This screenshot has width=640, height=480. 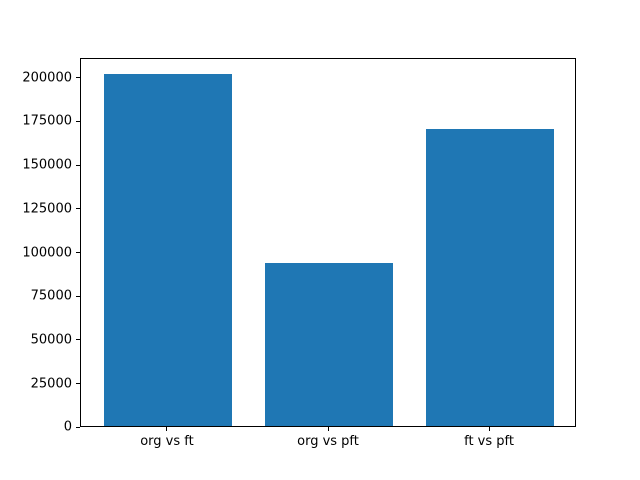 What do you see at coordinates (329, 344) in the screenshot?
I see `bar-org-vs-pft` at bounding box center [329, 344].